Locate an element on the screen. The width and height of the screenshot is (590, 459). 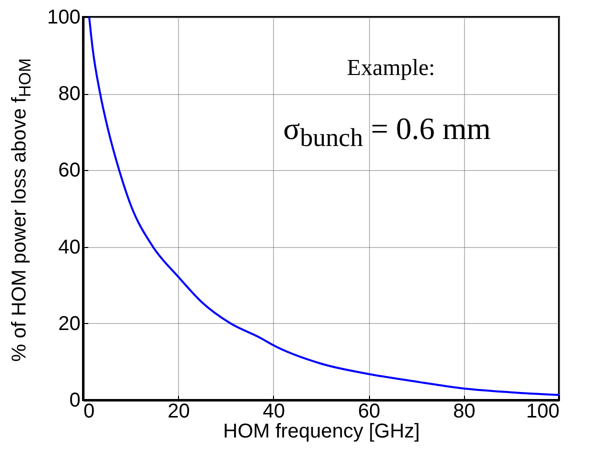
x-tick-label: 100 is located at coordinates (543, 411).